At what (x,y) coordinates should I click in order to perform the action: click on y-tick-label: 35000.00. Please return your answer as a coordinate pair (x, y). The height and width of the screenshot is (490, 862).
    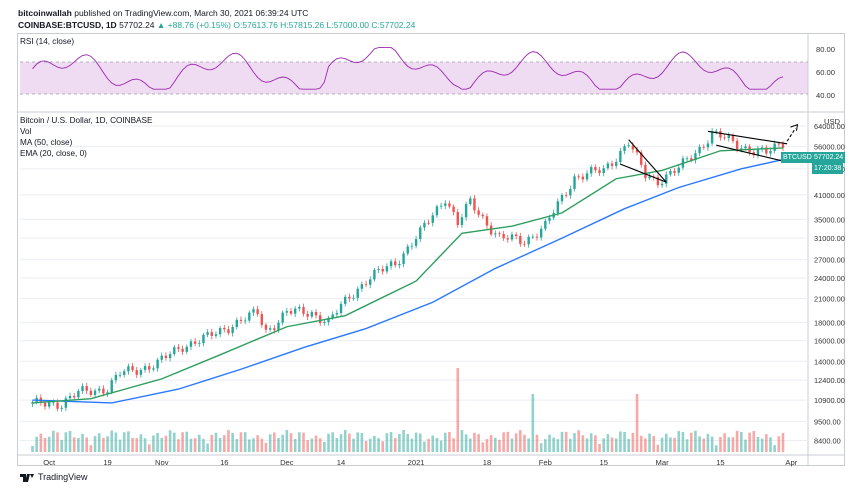
    Looking at the image, I should click on (829, 219).